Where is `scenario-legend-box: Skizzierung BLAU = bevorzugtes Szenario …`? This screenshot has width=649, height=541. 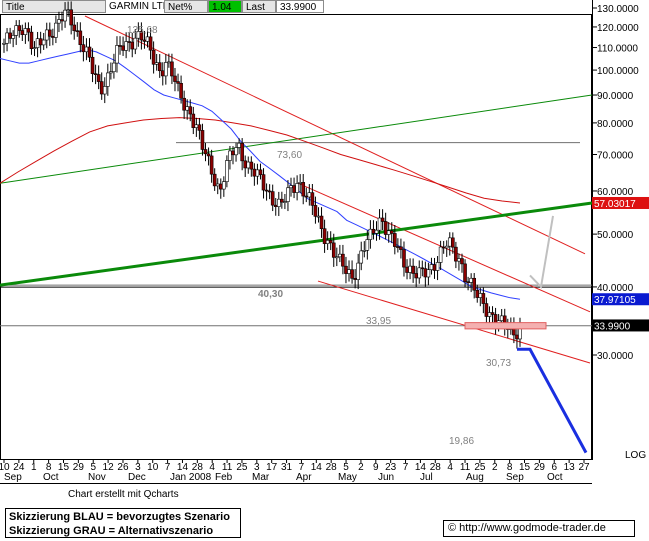
scenario-legend-box: Skizzierung BLAU = bevorzugtes Szenario … is located at coordinates (123, 523).